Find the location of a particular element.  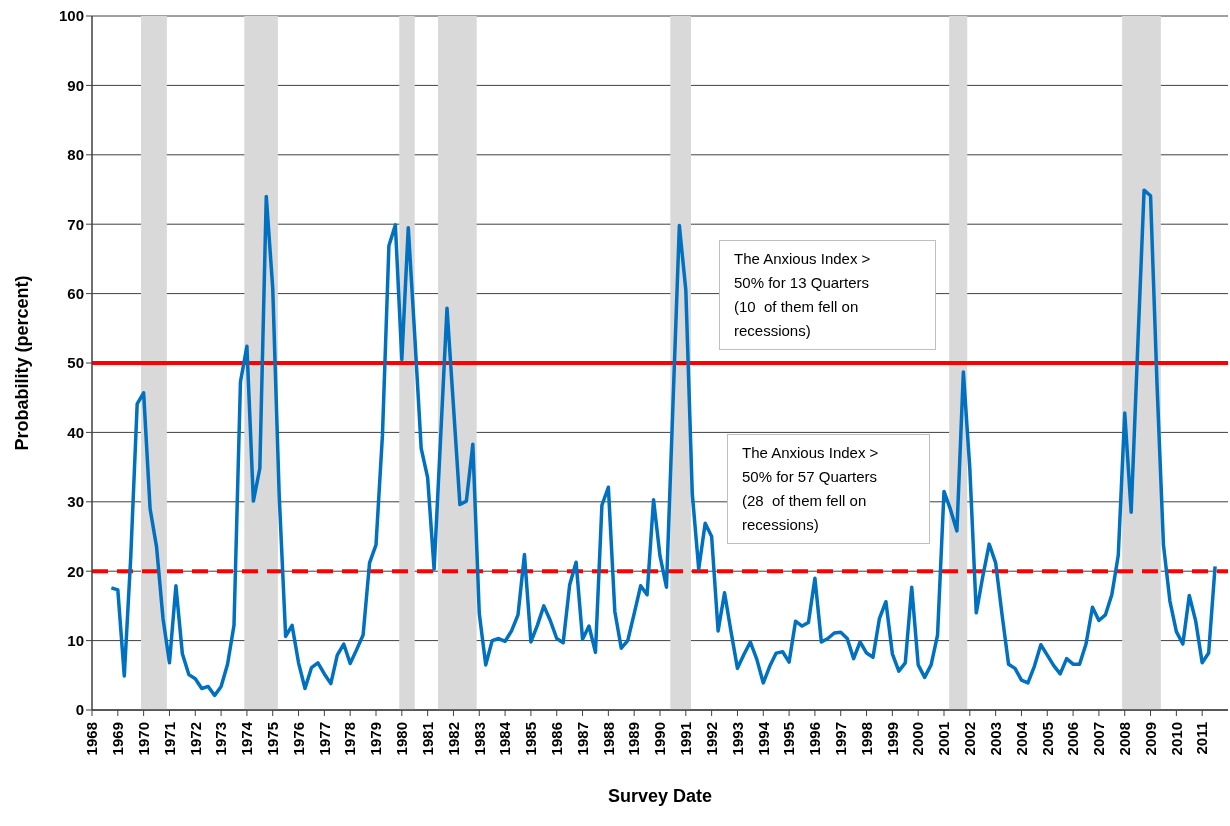

x-tick-label: 2002 is located at coordinates (970, 739).